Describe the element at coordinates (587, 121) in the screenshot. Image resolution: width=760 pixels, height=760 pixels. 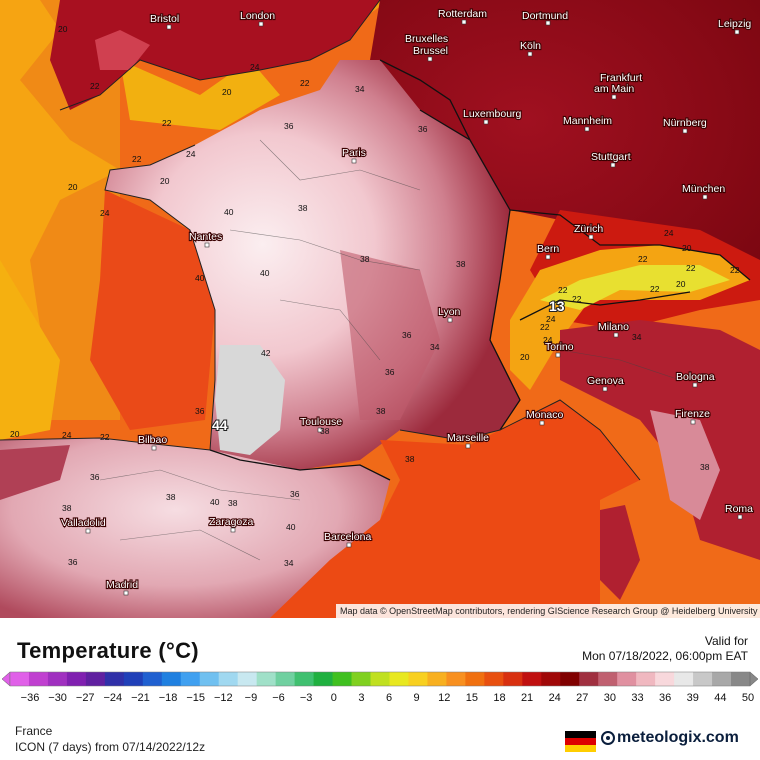
I see `city-mannheim: Mannheim` at that location.